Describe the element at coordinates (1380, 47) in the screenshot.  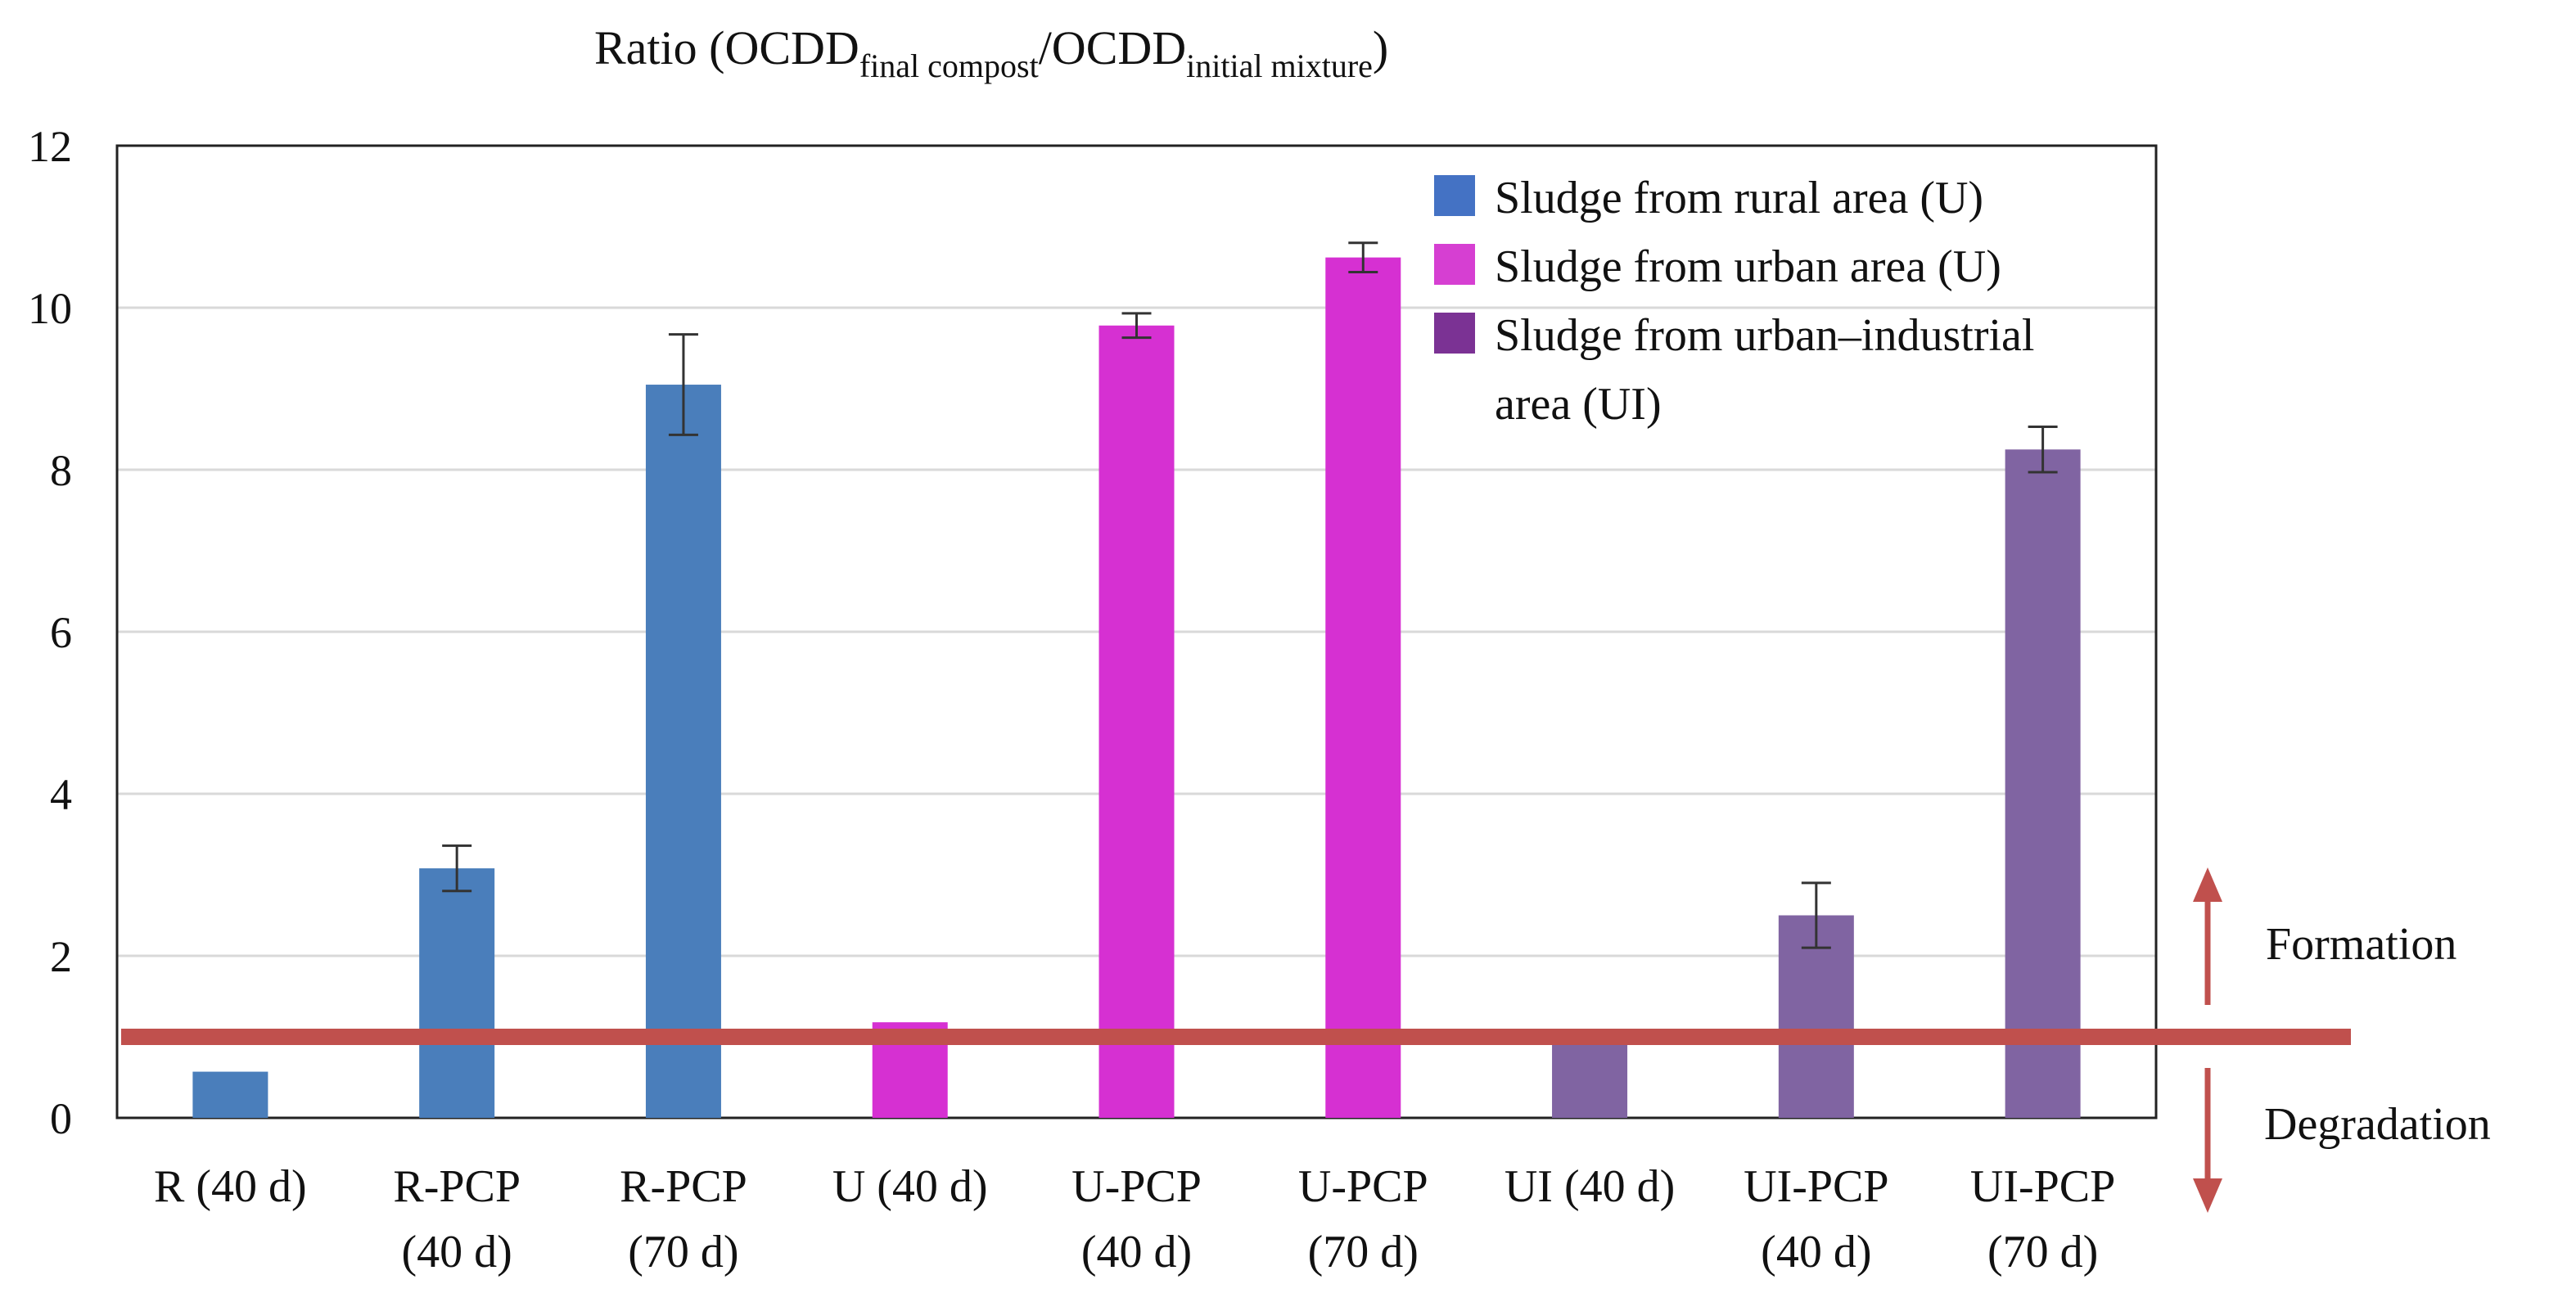
I see `title-suffix: )` at that location.